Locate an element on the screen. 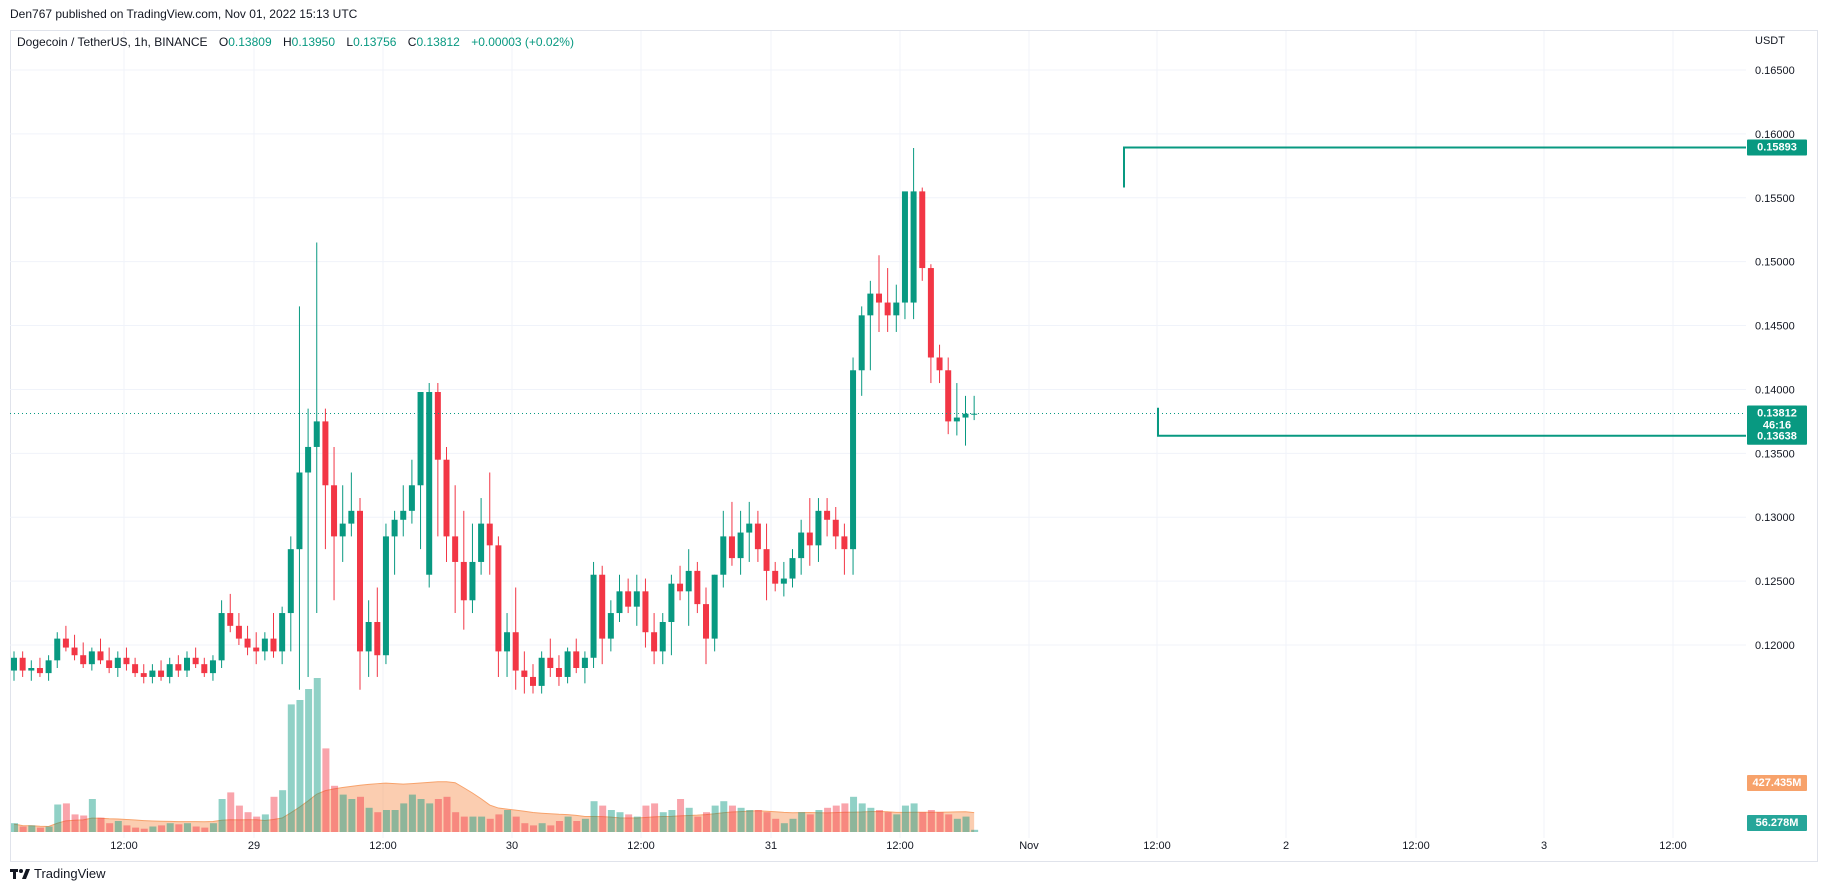  volume-ma-badge: 427.435M is located at coordinates (1777, 783).